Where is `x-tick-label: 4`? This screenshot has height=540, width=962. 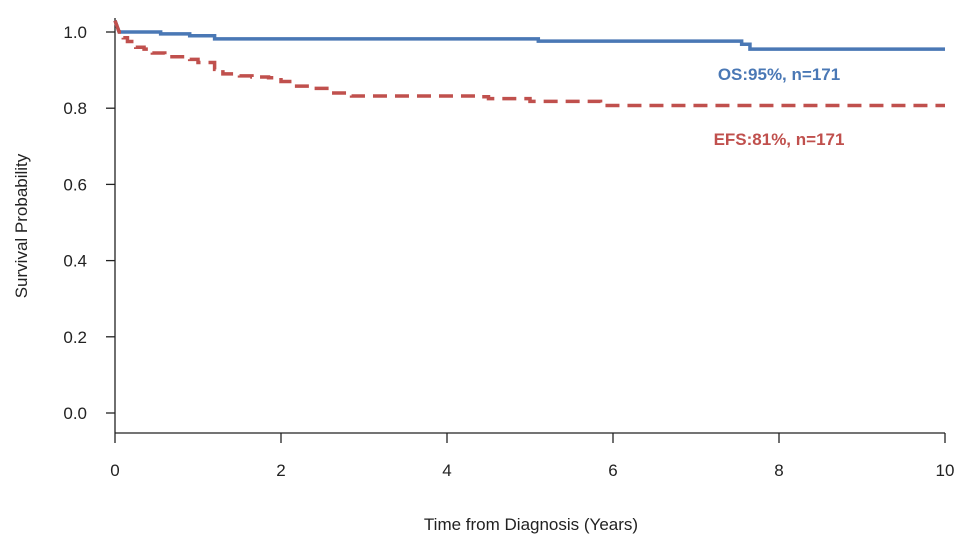 x-tick-label: 4 is located at coordinates (446, 470).